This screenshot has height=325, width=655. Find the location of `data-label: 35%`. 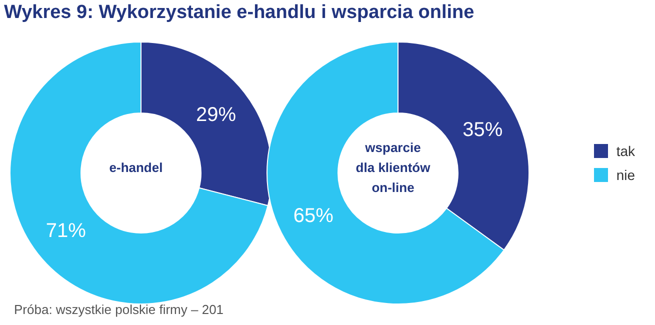

data-label: 35% is located at coordinates (482, 129).